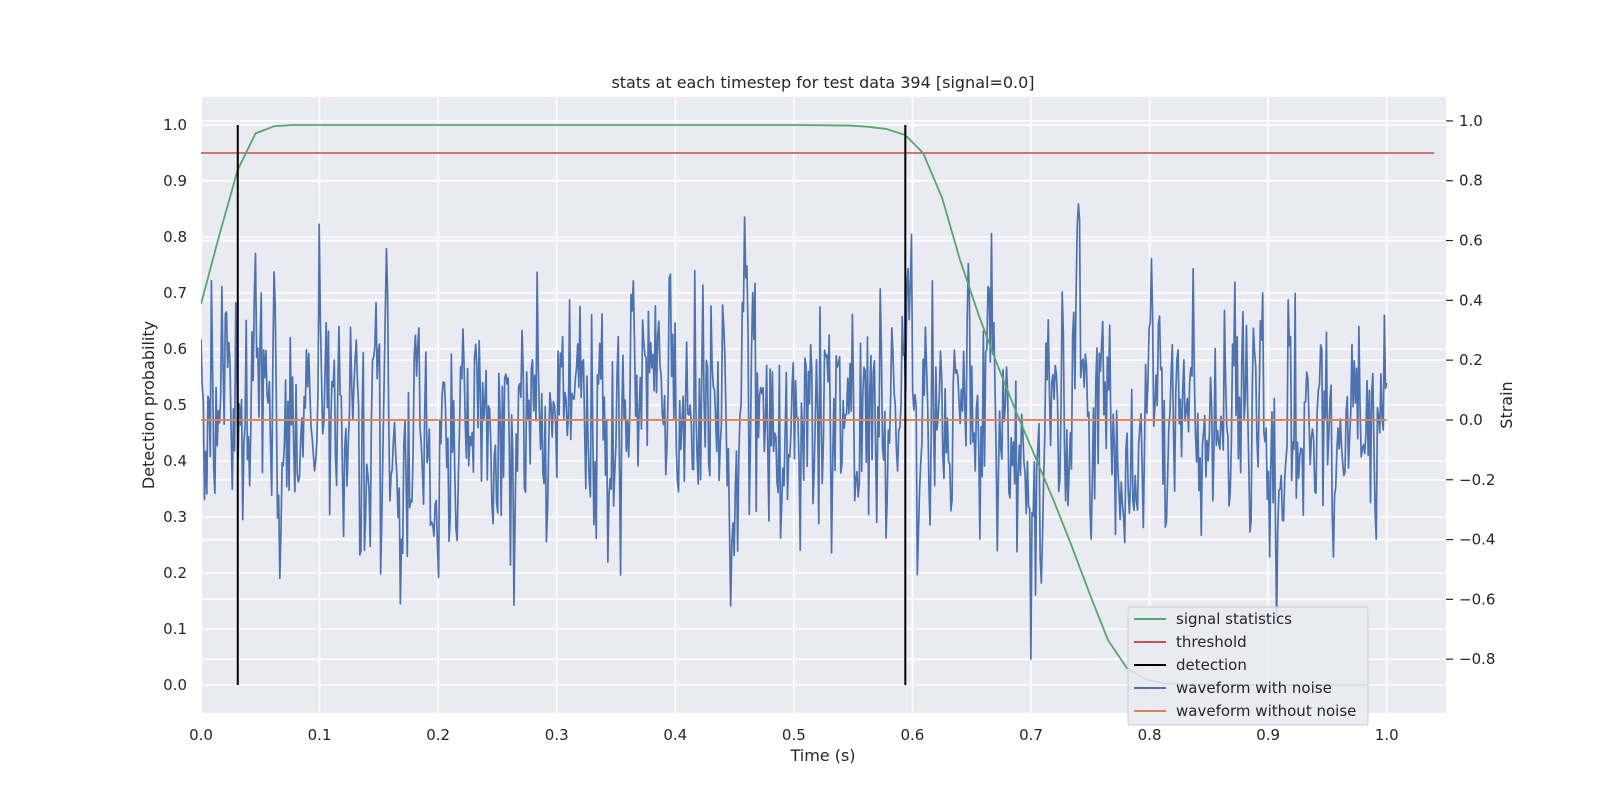 Image resolution: width=1600 pixels, height=800 pixels. What do you see at coordinates (675, 735) in the screenshot?
I see `x-tick-label: 0.4` at bounding box center [675, 735].